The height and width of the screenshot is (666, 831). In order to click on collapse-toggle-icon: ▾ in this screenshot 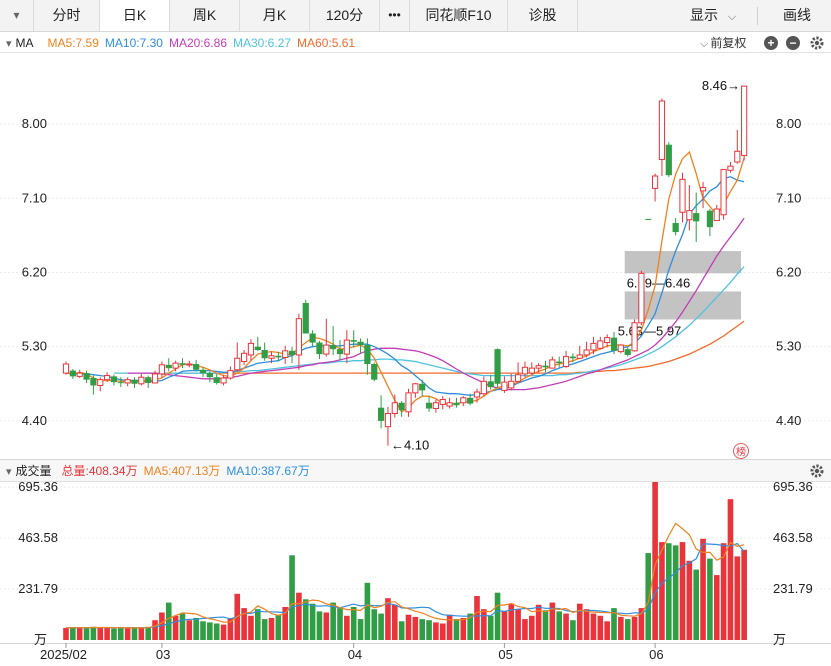, I will do `click(17, 15)`.